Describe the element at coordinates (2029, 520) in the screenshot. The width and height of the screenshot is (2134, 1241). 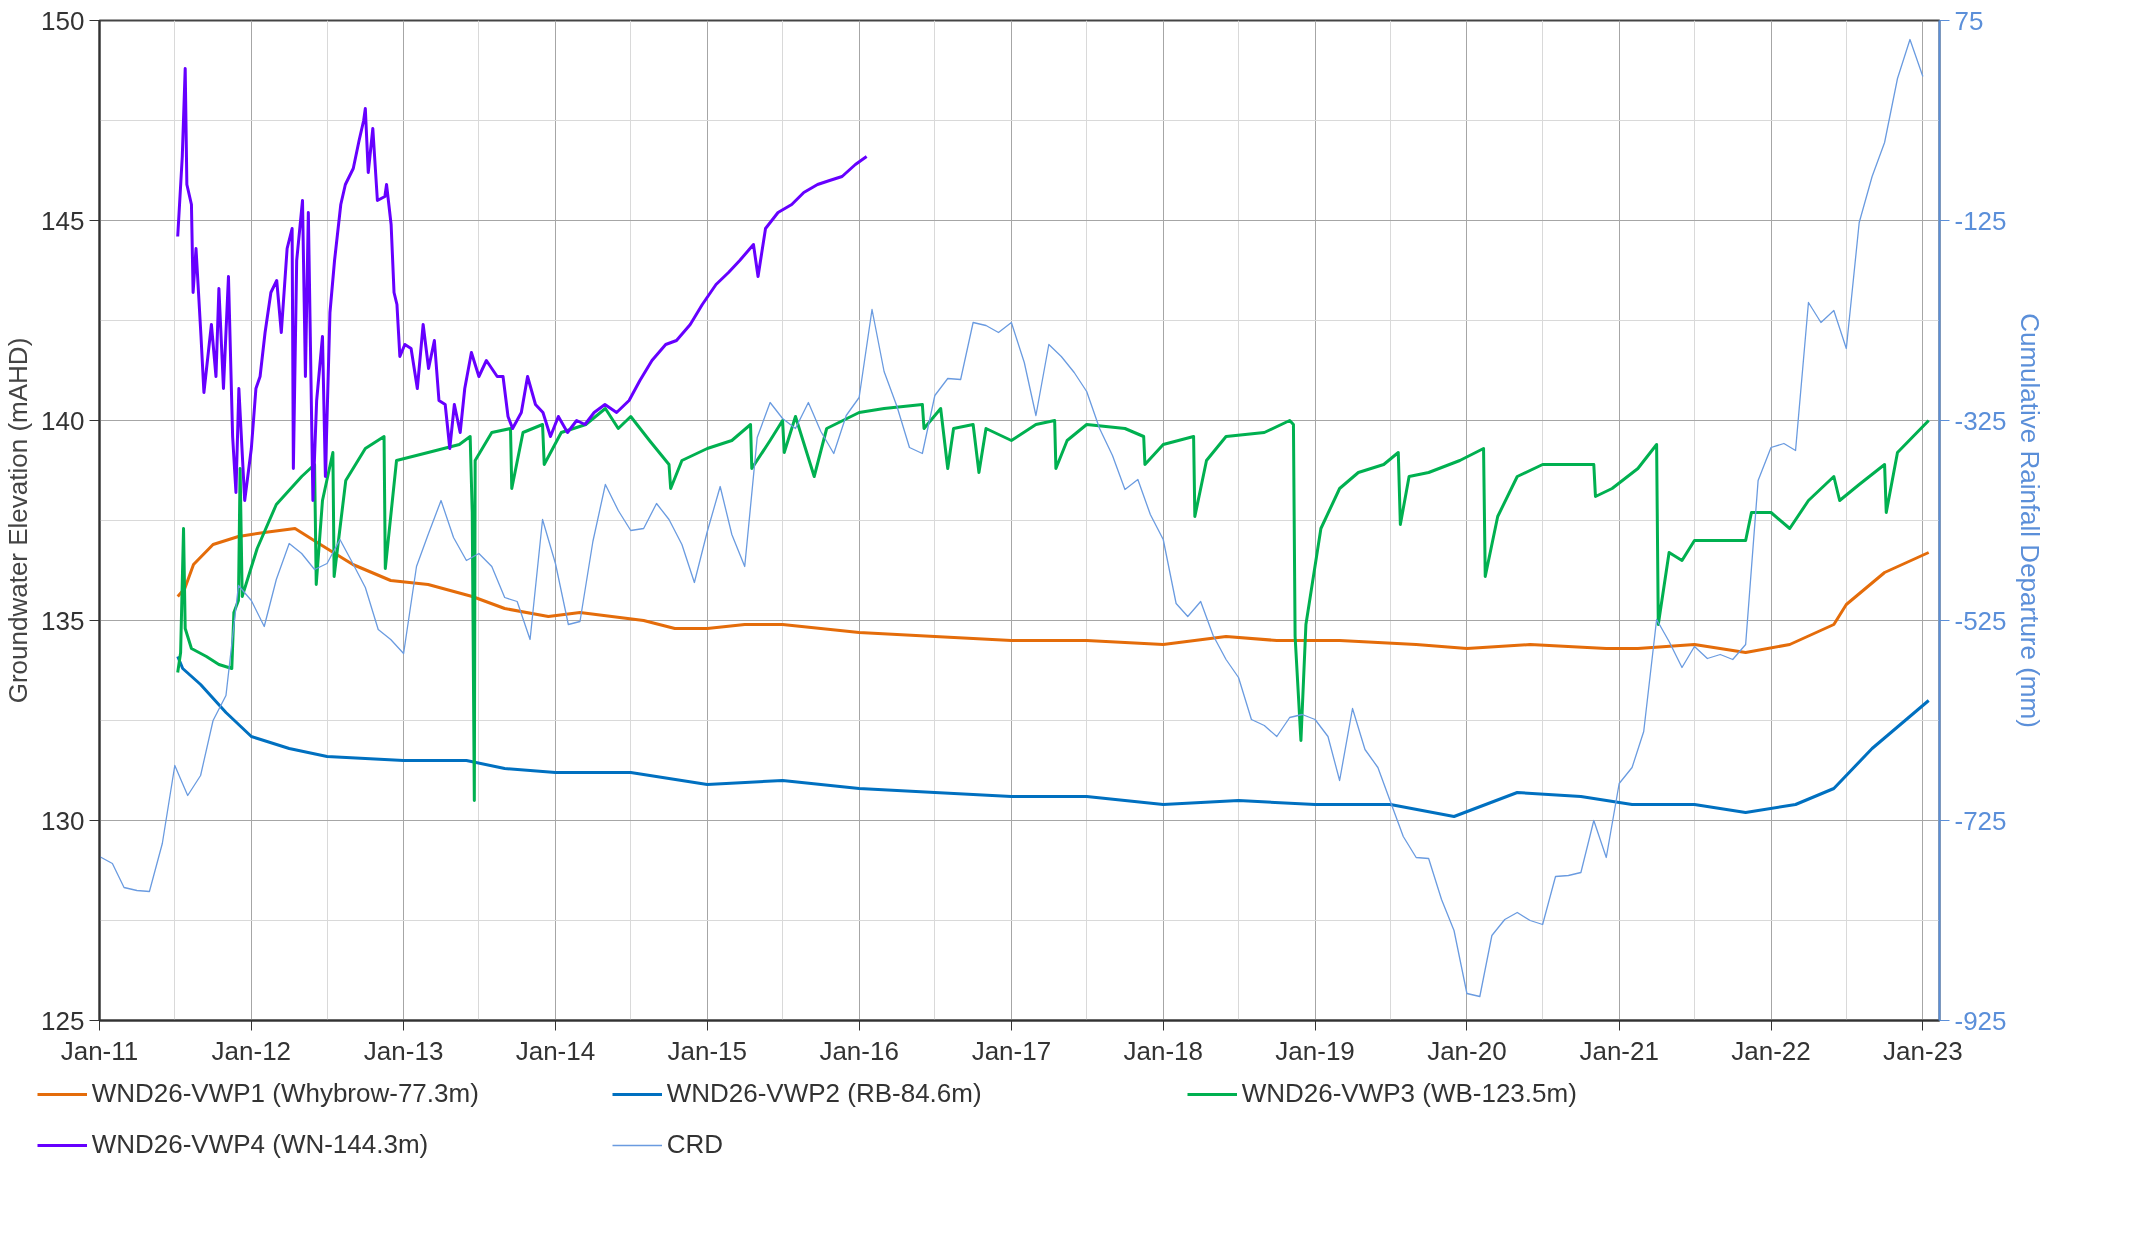
I see `y2-axis-title: Cumulative Rainfall Departure (mm)` at that location.